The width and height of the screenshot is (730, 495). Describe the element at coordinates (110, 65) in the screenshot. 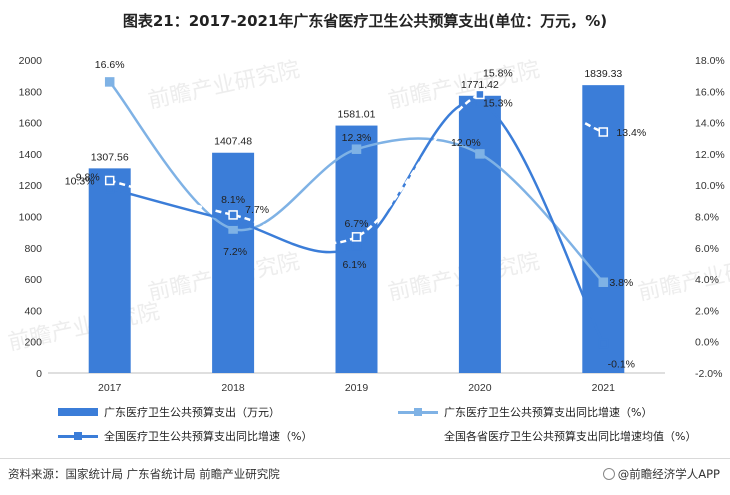

I see `line-value-label: 16.6%` at that location.